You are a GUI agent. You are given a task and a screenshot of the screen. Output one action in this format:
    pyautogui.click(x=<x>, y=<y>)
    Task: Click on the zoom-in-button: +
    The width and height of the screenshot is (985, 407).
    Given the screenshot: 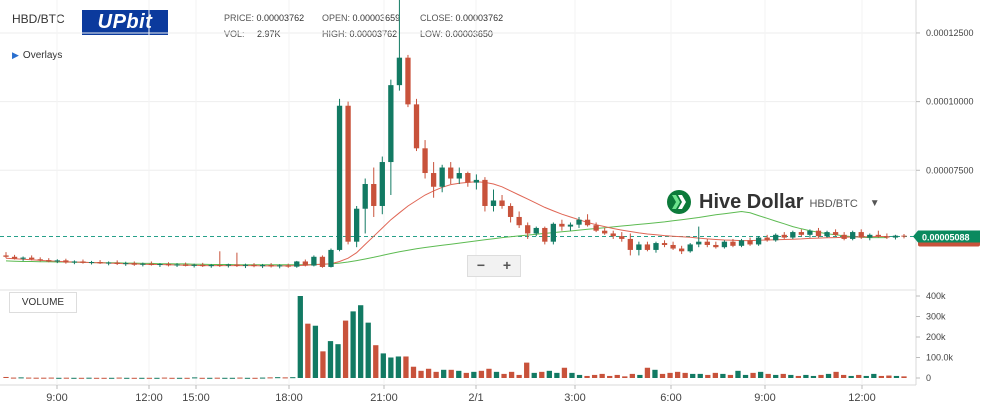 What is the action you would take?
    pyautogui.click(x=507, y=265)
    